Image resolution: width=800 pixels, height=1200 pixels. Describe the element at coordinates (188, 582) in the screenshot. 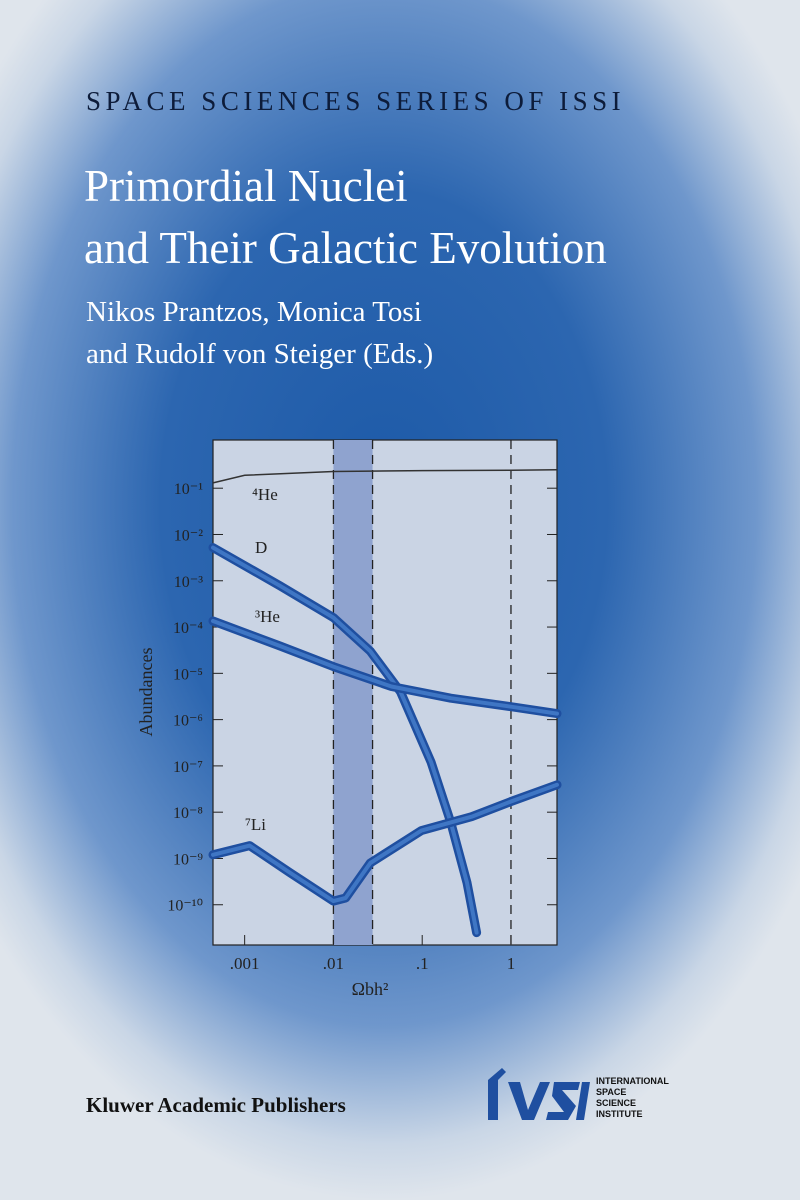

I see `y-tick-label: 10⁻³` at that location.